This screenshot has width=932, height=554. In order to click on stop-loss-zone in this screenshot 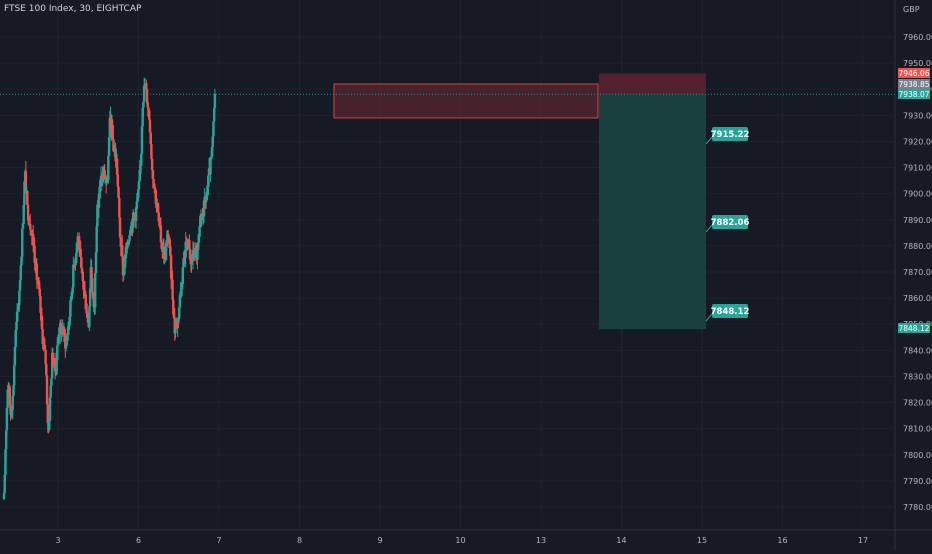, I will do `click(652, 84)`.